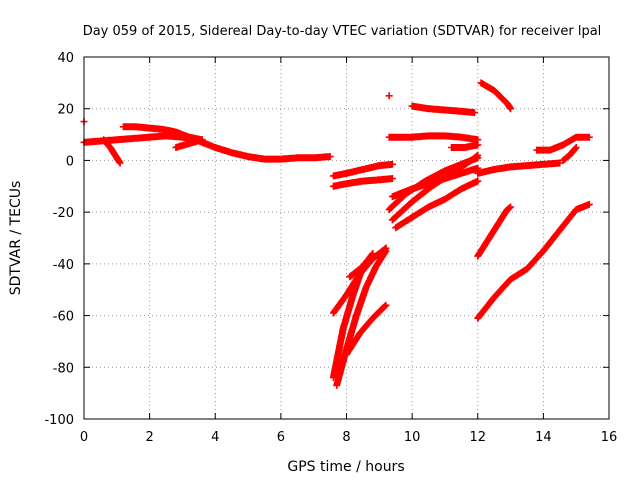 The image size is (640, 480). What do you see at coordinates (543, 437) in the screenshot?
I see `x-tick-label: 14` at bounding box center [543, 437].